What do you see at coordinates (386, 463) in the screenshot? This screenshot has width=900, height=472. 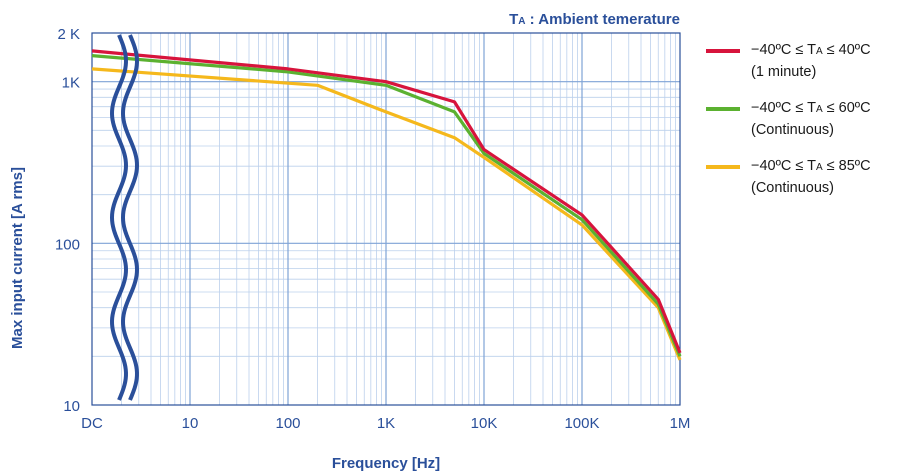 I see `x-axis-title: Frequency [Hz]` at bounding box center [386, 463].